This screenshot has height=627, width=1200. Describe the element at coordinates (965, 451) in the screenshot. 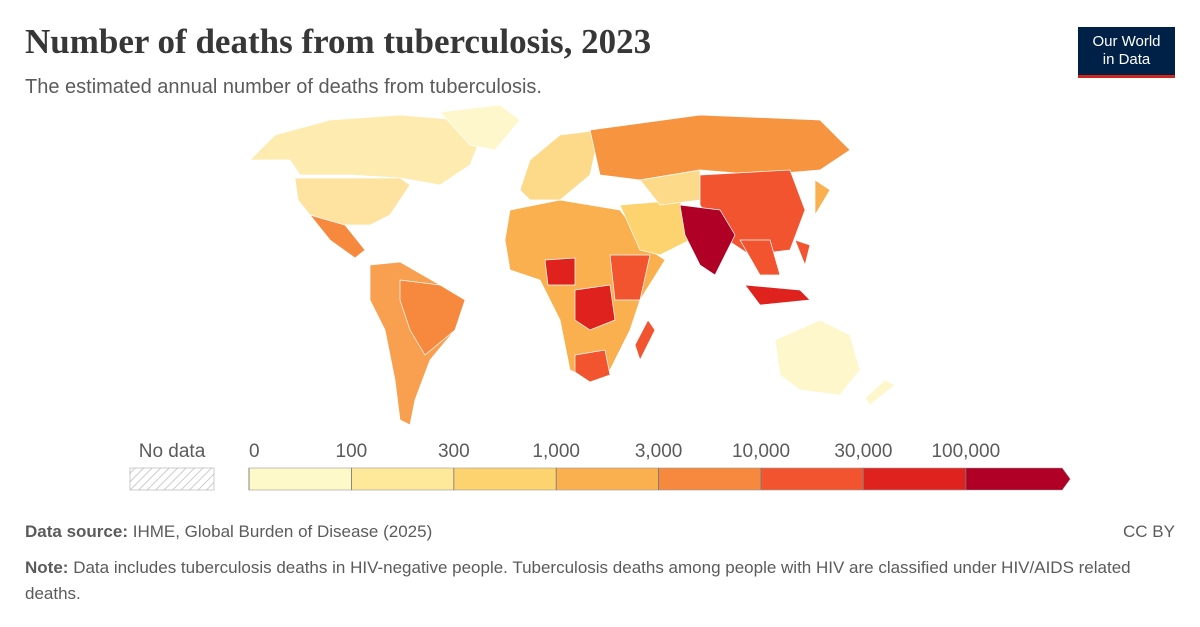

I see `legend-tick-label: 100,000` at that location.